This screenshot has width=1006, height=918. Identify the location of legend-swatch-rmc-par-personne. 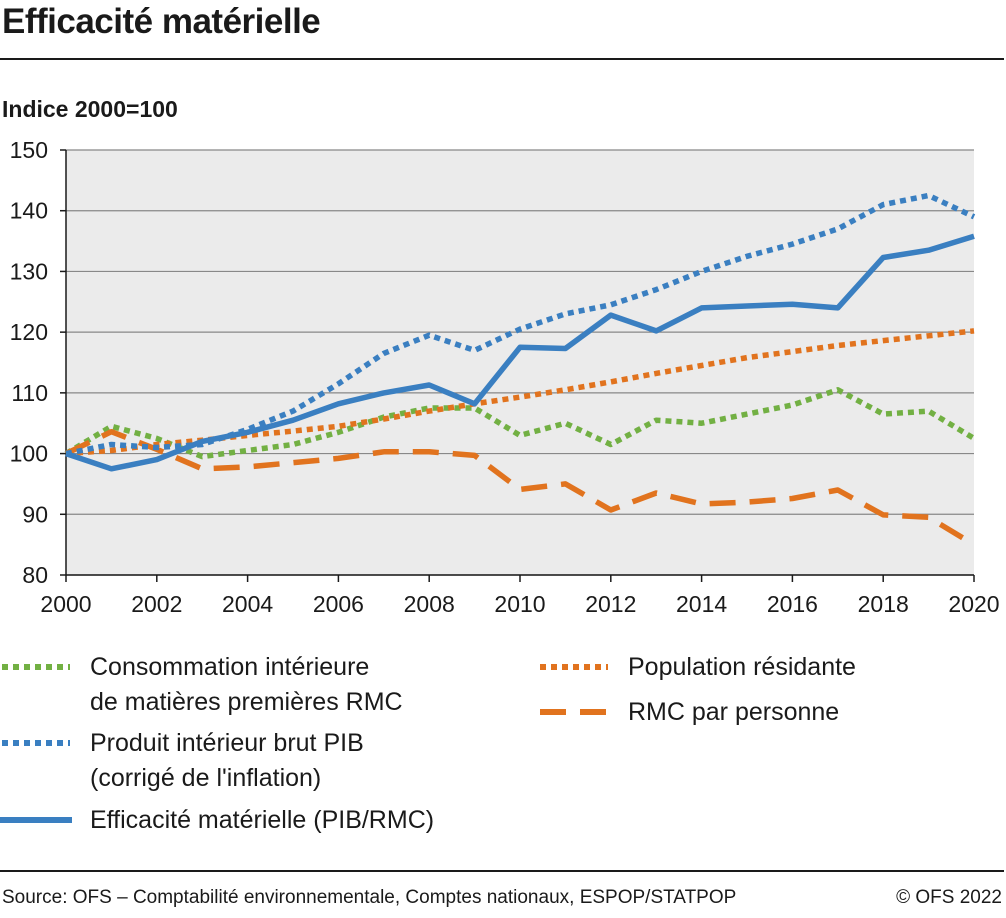
(575, 712).